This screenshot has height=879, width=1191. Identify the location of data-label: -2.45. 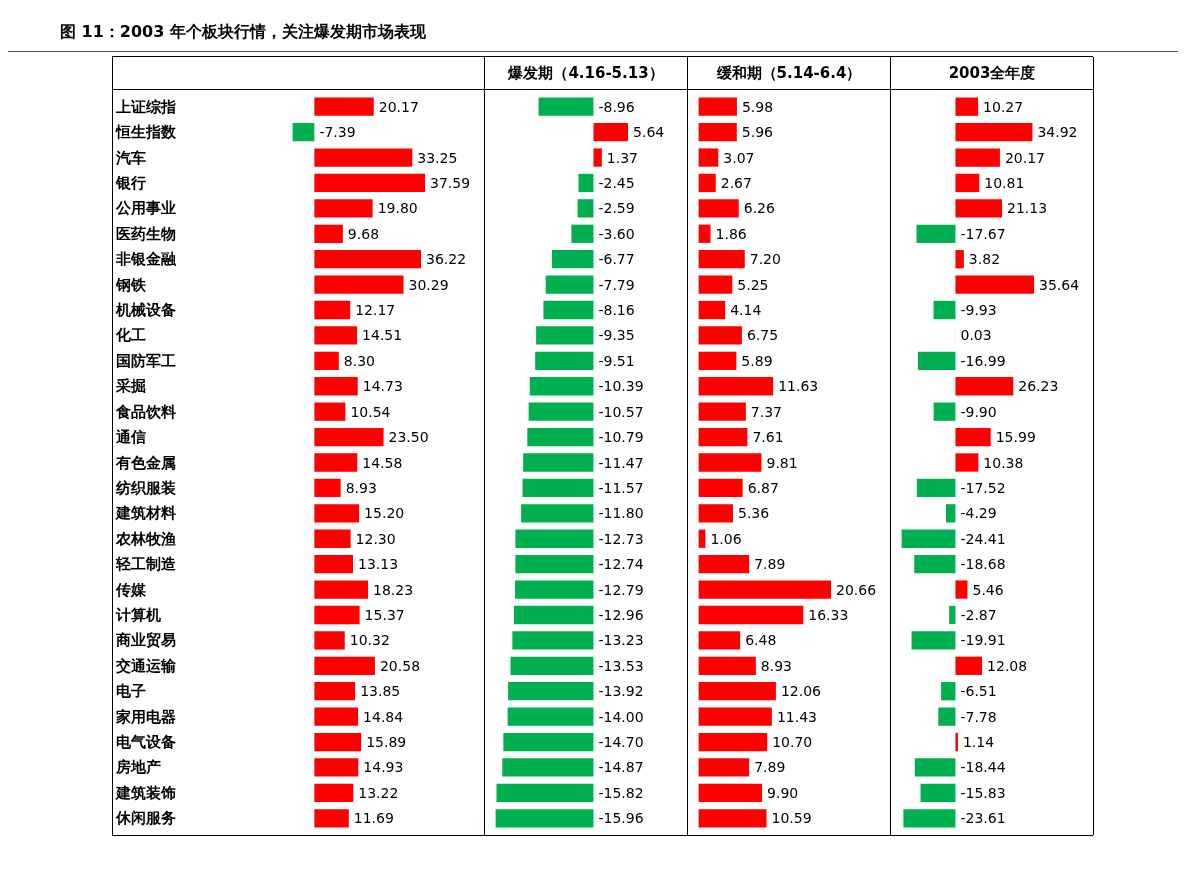
(616, 182).